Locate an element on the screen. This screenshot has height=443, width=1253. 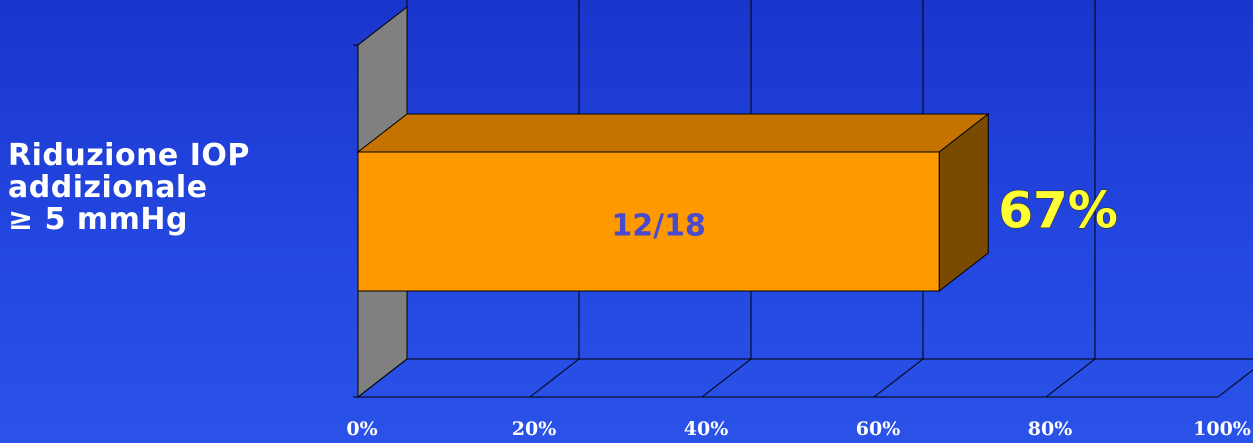
x-tick-label: 80% is located at coordinates (1050, 429).